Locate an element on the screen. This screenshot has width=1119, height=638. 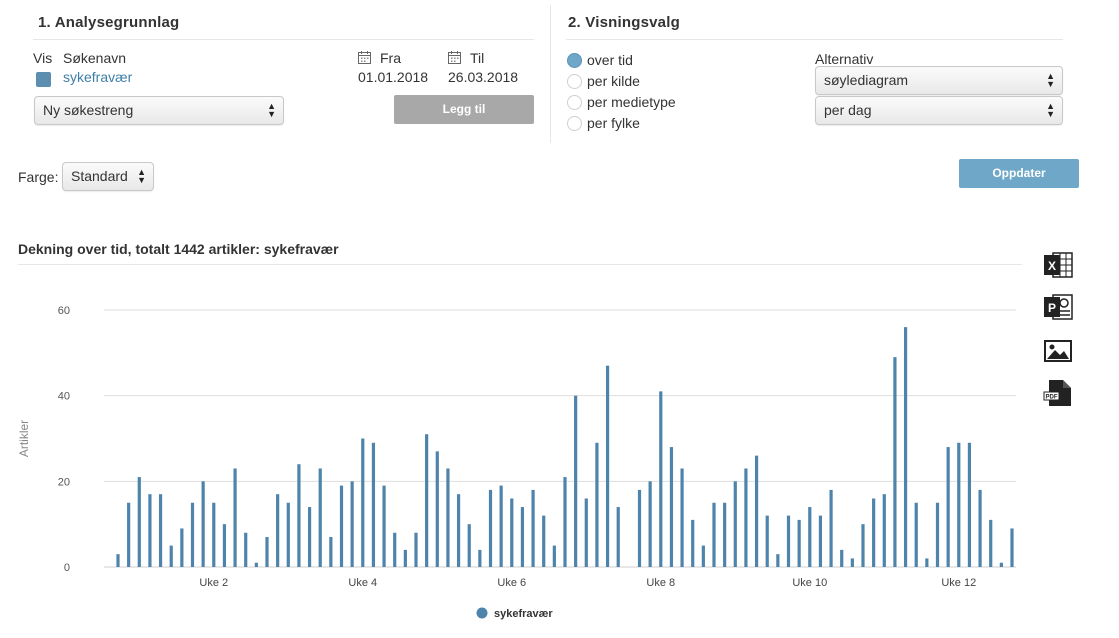
series-visibility-toggle is located at coordinates (43, 79).